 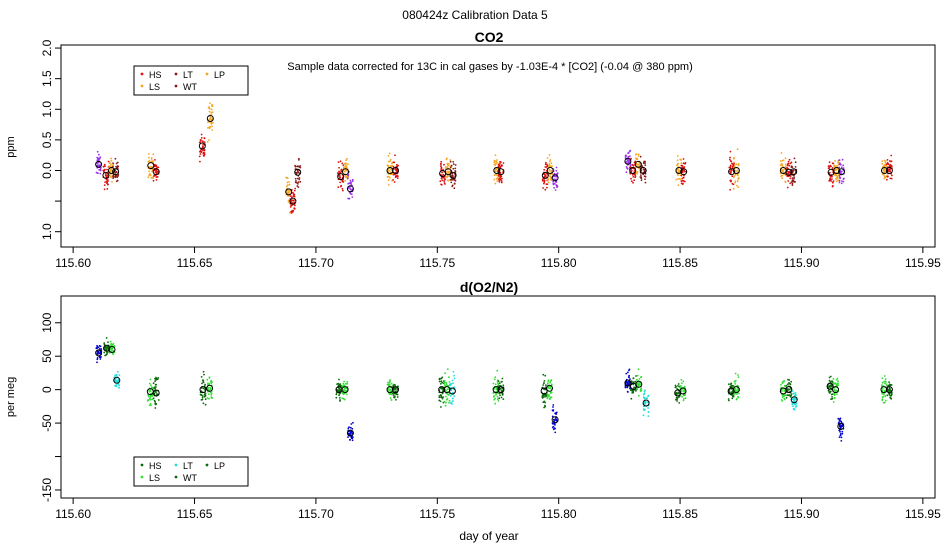 What do you see at coordinates (680, 263) in the screenshot?
I see `co2-x-tick-label: 115.85` at bounding box center [680, 263].